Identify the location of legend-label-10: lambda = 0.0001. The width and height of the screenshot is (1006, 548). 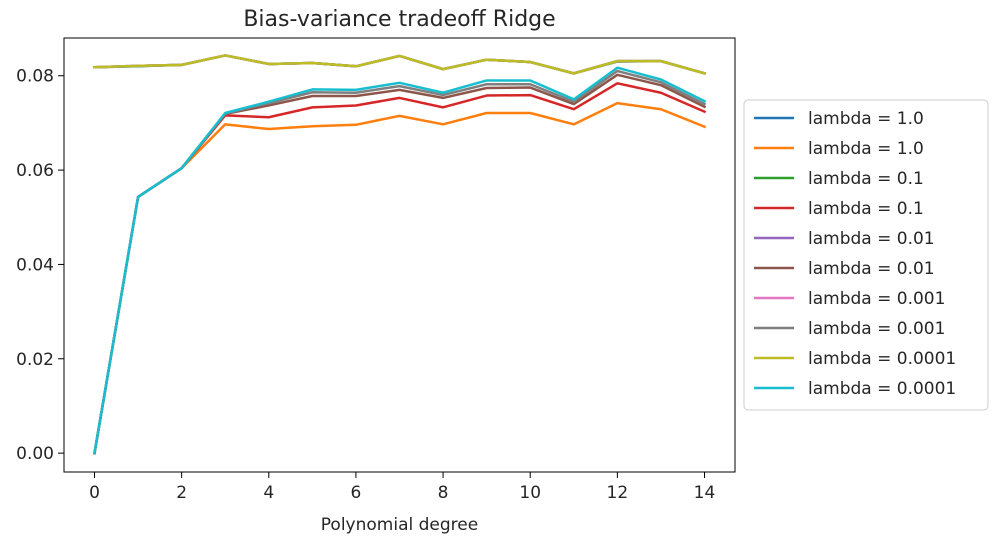
(882, 389).